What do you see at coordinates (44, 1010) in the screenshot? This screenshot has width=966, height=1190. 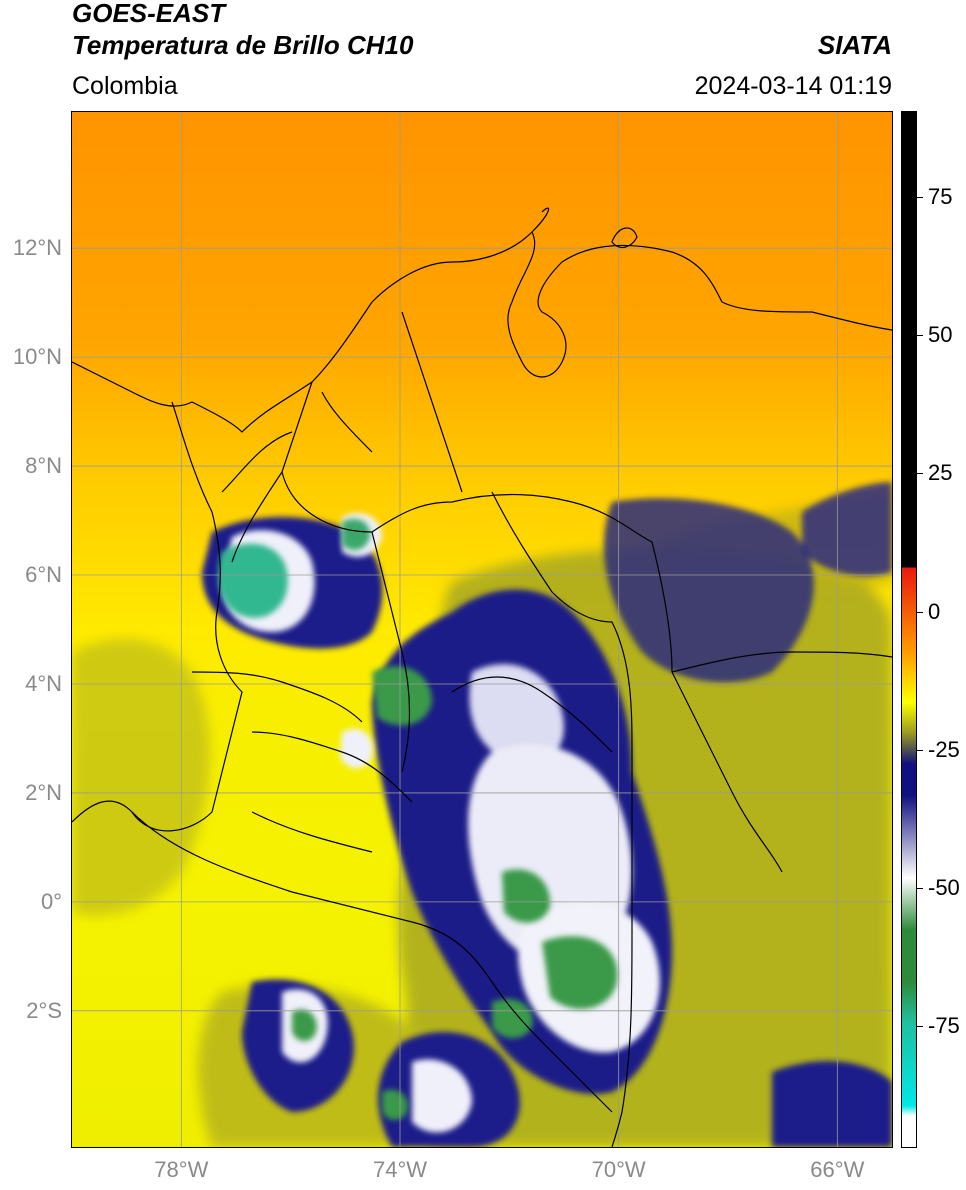 I see `lat-label-2S: 2°S` at bounding box center [44, 1010].